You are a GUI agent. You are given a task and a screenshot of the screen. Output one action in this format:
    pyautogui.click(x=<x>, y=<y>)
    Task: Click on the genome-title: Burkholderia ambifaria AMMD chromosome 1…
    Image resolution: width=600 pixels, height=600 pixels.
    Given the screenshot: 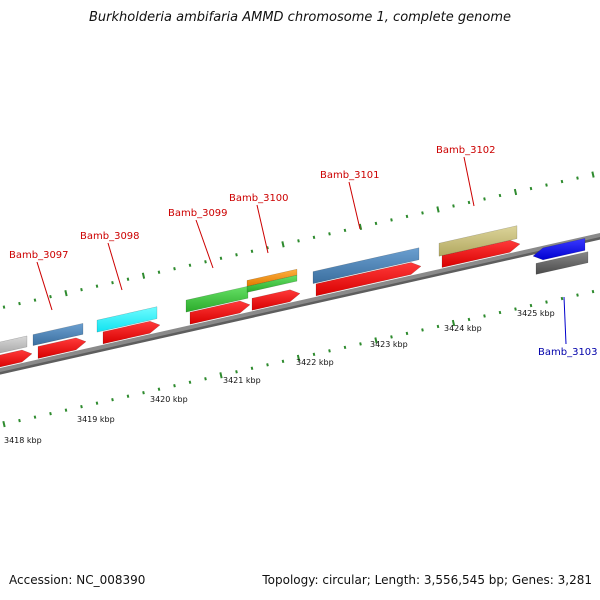 What is the action you would take?
    pyautogui.click(x=300, y=17)
    